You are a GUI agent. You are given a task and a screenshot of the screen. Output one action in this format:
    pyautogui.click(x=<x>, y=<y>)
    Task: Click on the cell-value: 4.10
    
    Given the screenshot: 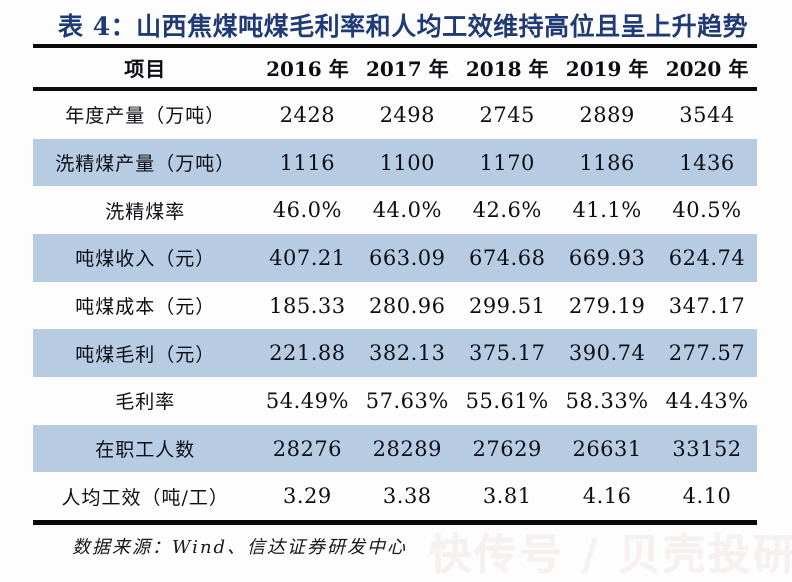 What is the action you would take?
    pyautogui.click(x=707, y=496)
    